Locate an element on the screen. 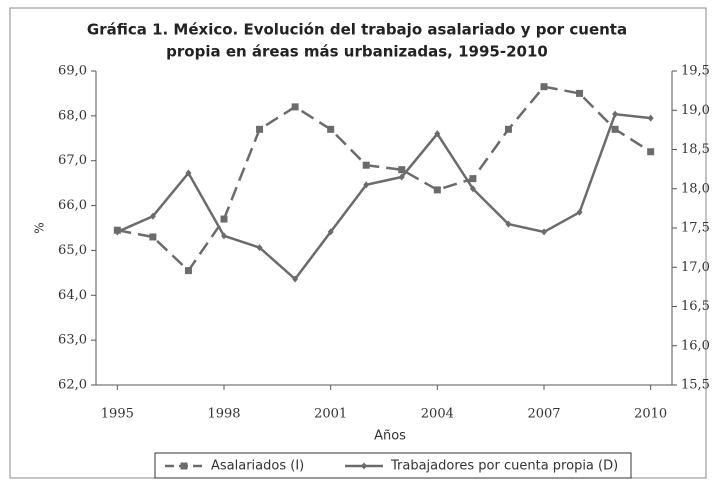  y2-tick-label: 16,0 is located at coordinates (695, 345).